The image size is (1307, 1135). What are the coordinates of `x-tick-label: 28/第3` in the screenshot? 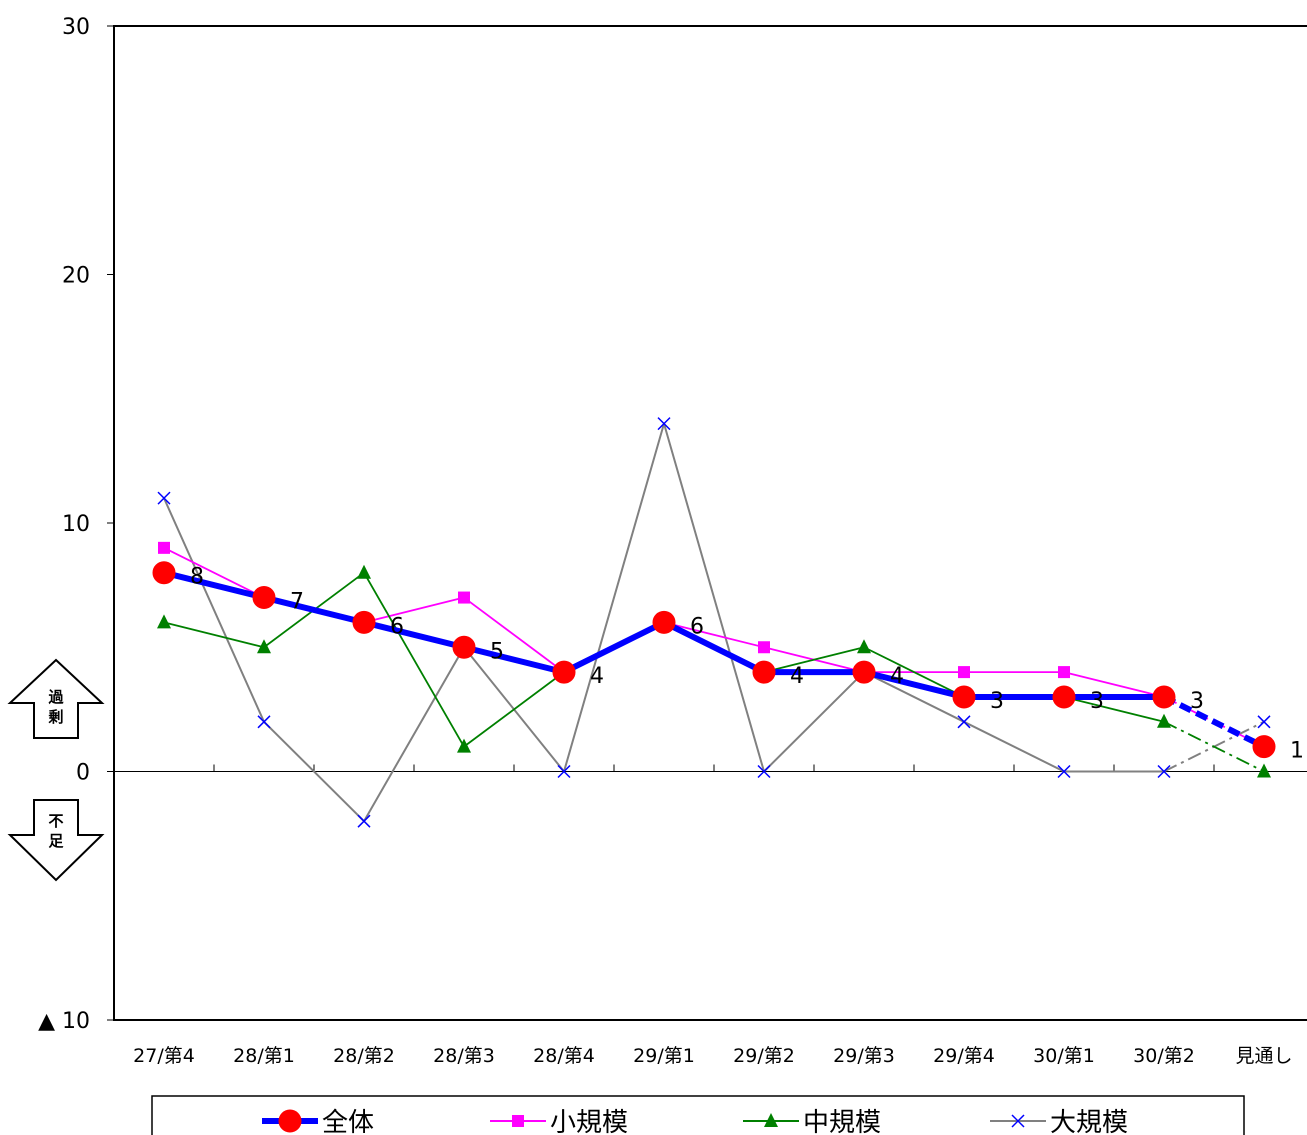 It's located at (464, 1056).